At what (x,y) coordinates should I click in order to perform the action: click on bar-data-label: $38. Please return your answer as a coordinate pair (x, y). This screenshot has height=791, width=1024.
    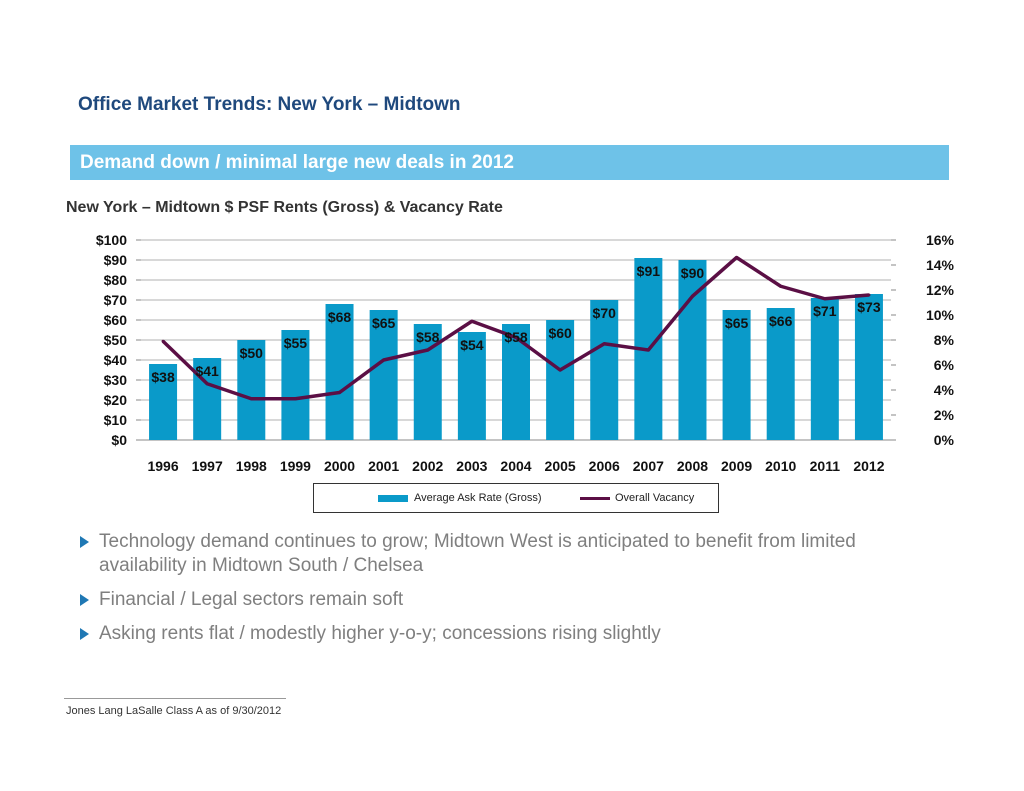
    Looking at the image, I should click on (163, 377).